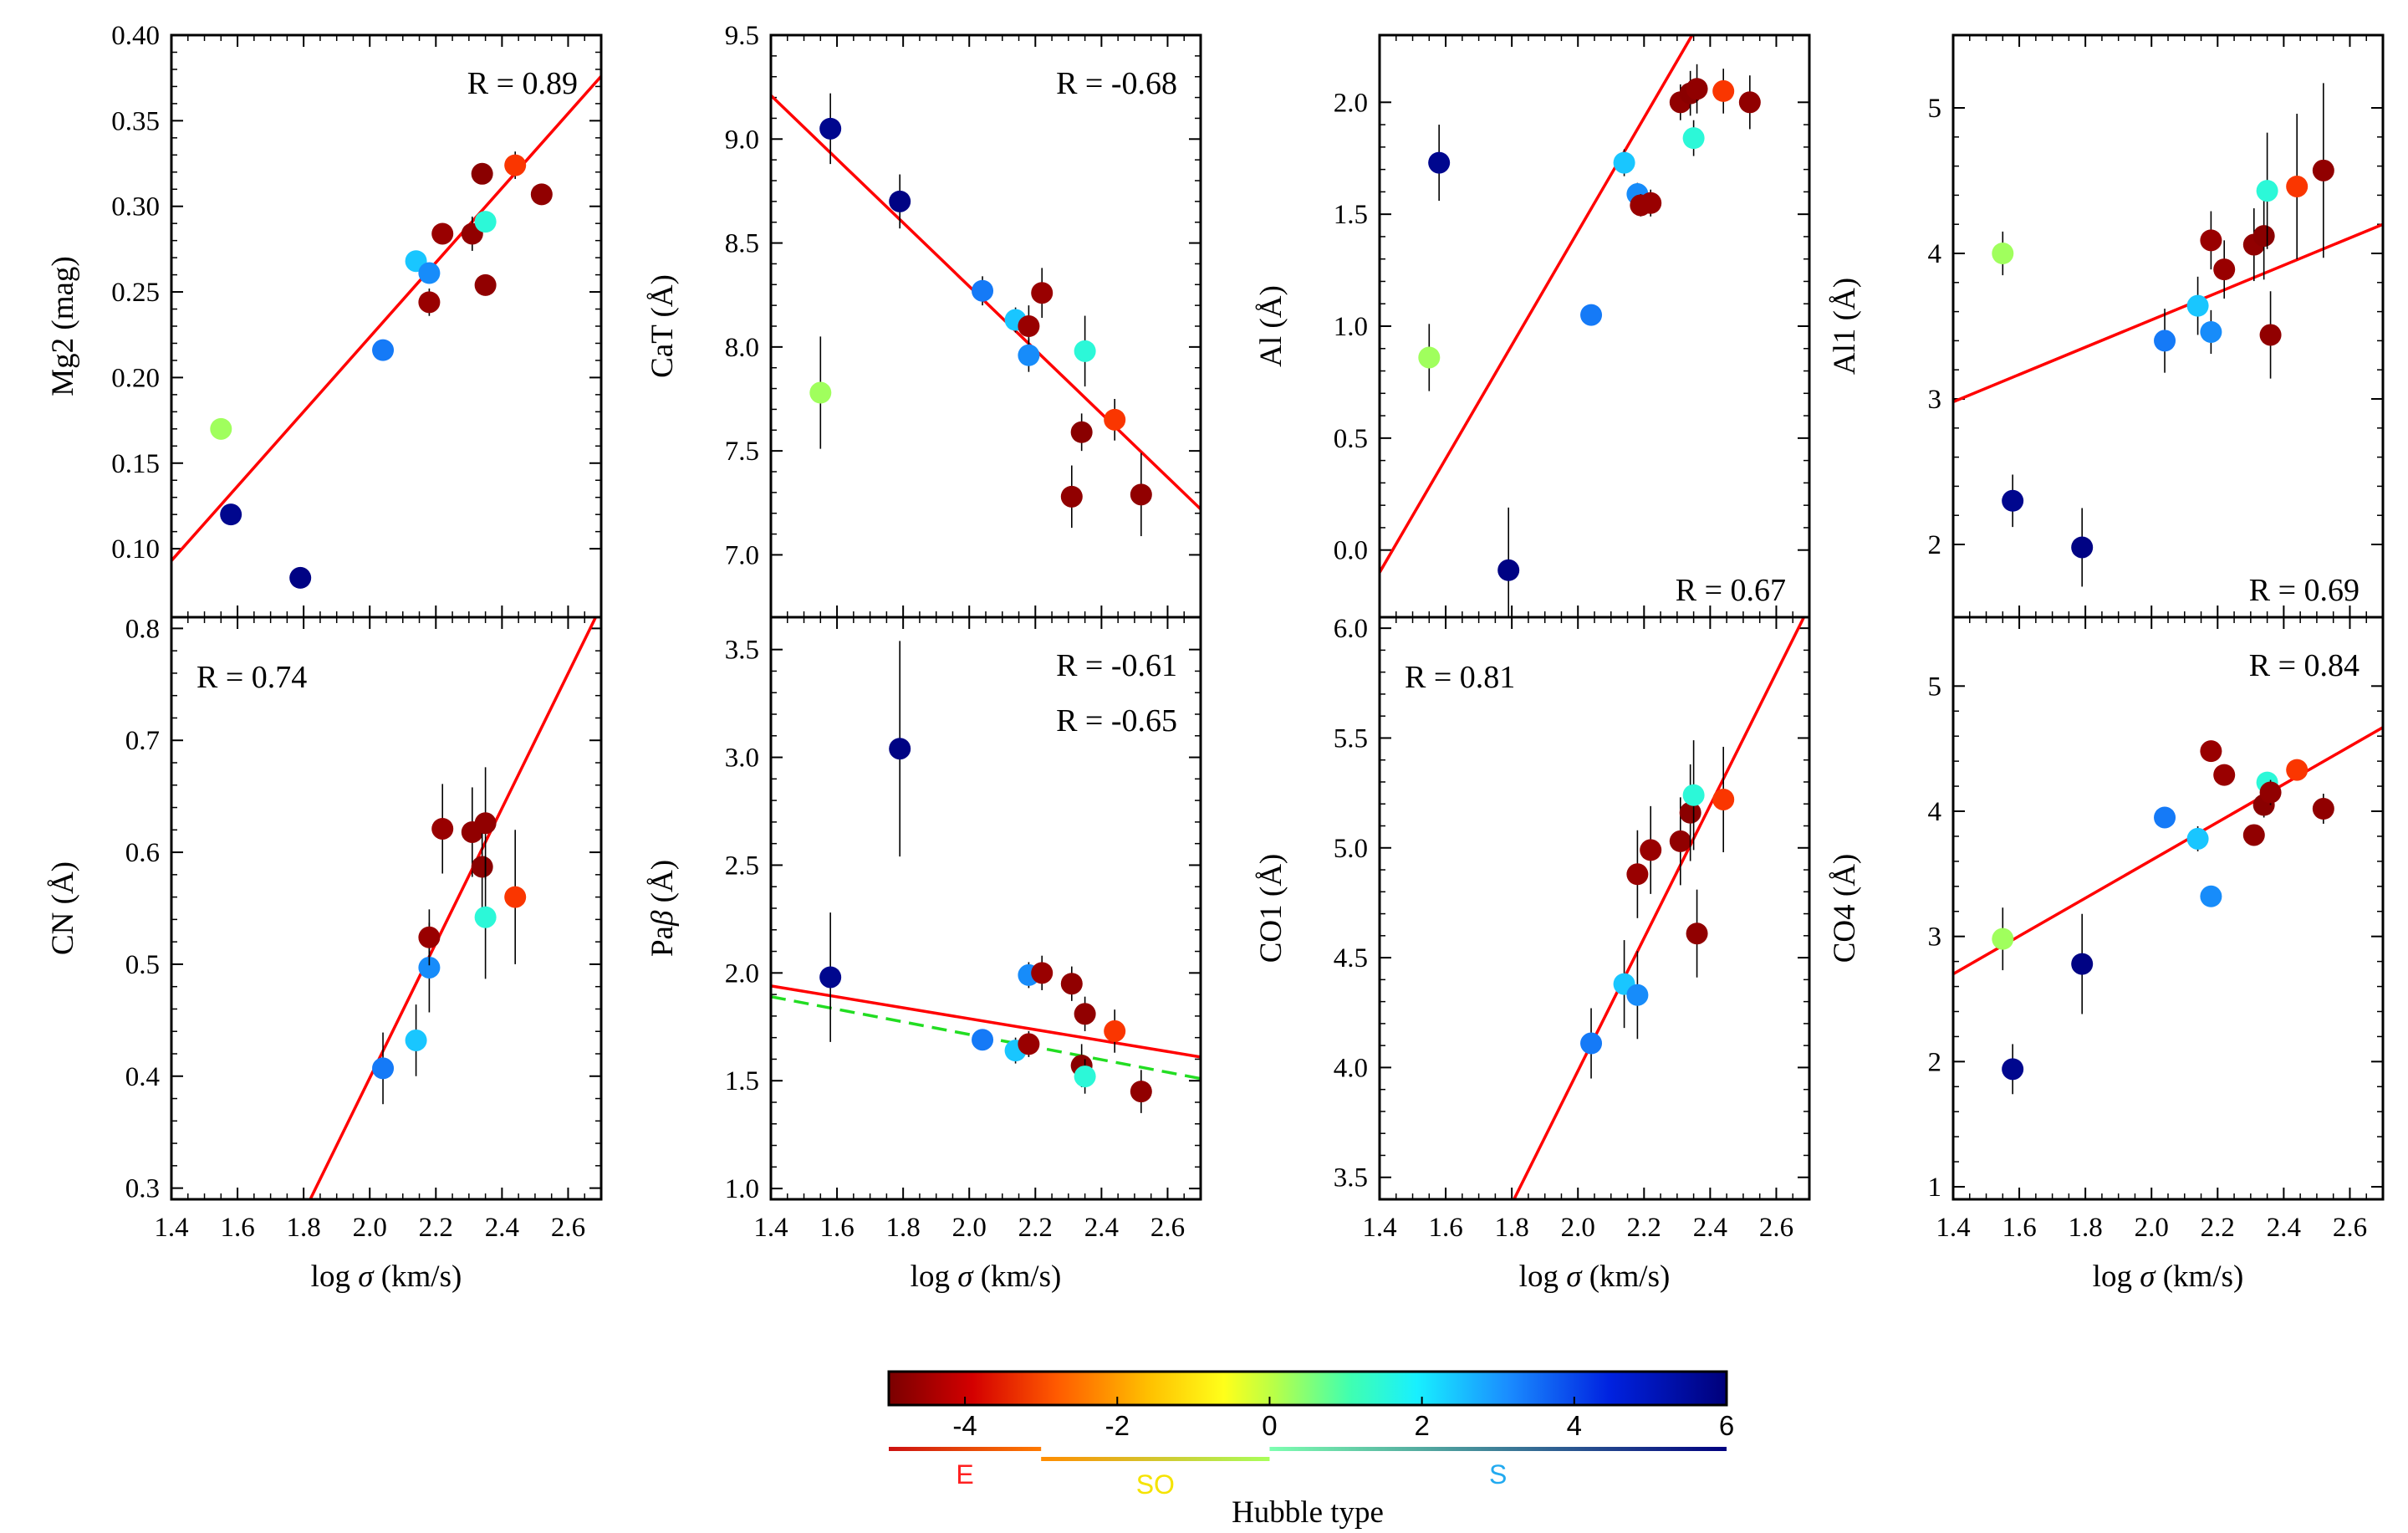 The image size is (2408, 1533). What do you see at coordinates (1498, 1449) in the screenshot?
I see `hubble-group-bar` at bounding box center [1498, 1449].